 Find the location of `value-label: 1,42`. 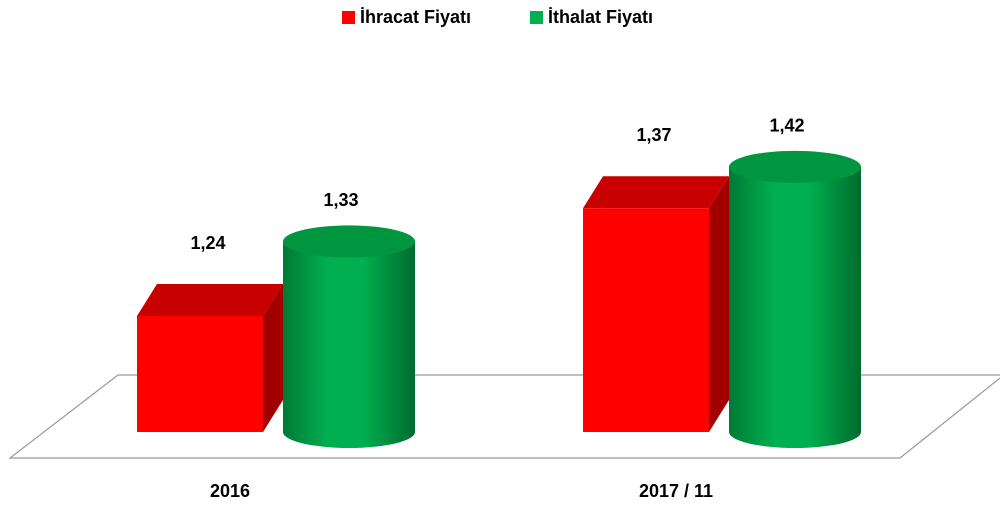

value-label: 1,42 is located at coordinates (786, 126).